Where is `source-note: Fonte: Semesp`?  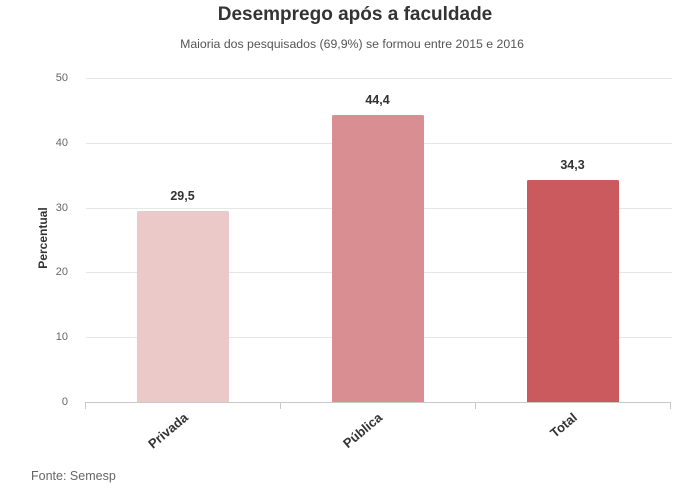 source-note: Fonte: Semesp is located at coordinates (73, 476).